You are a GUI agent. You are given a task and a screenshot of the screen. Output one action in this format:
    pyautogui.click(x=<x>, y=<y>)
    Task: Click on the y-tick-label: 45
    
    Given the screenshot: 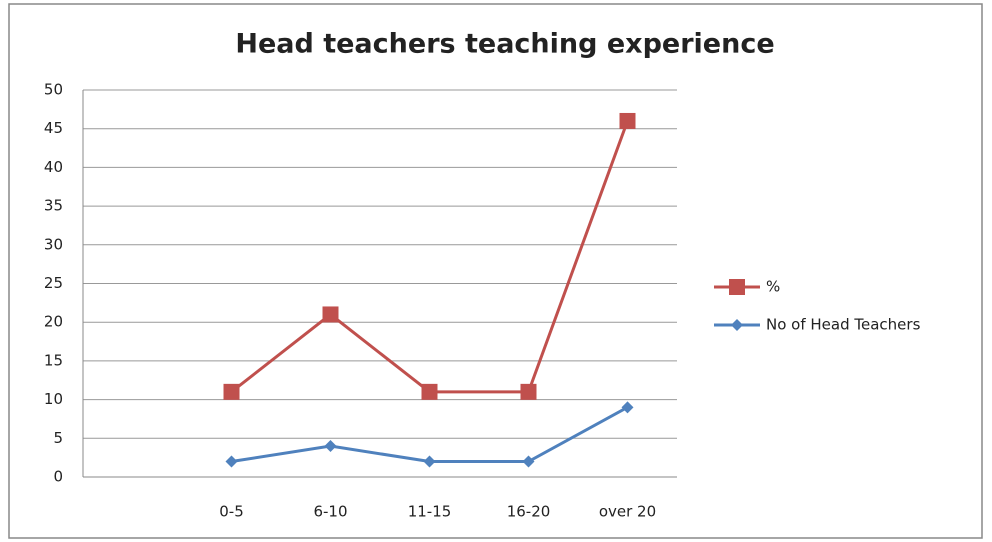 What is the action you would take?
    pyautogui.click(x=53, y=128)
    